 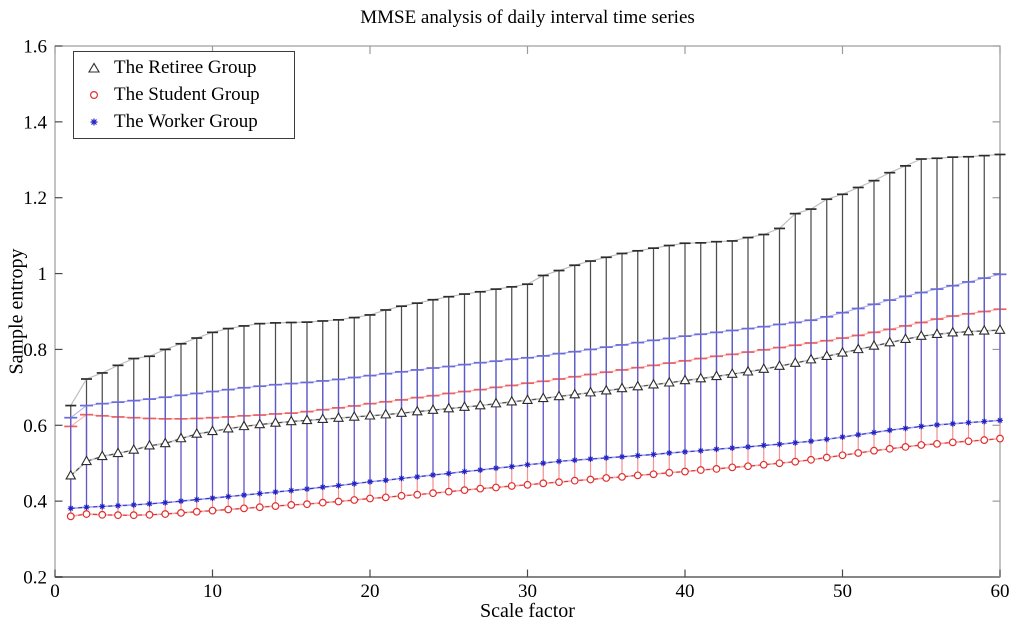 What do you see at coordinates (94, 68) in the screenshot?
I see `triangle-marker-icon` at bounding box center [94, 68].